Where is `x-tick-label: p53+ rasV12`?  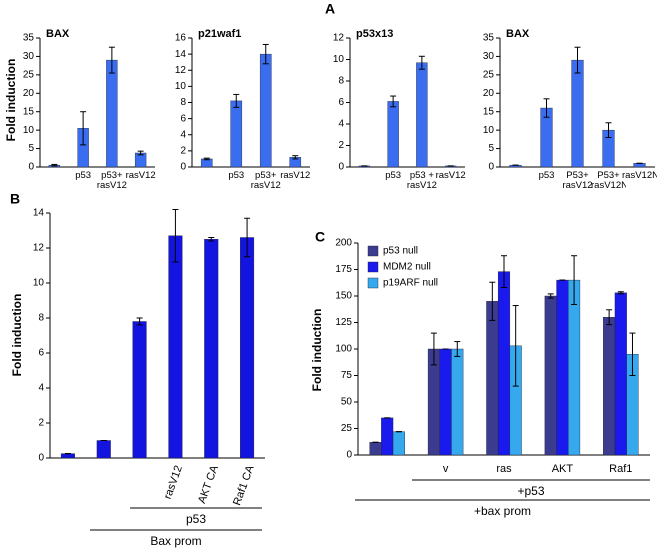 x-tick-label: p53+ rasV12 is located at coordinates (265, 181).